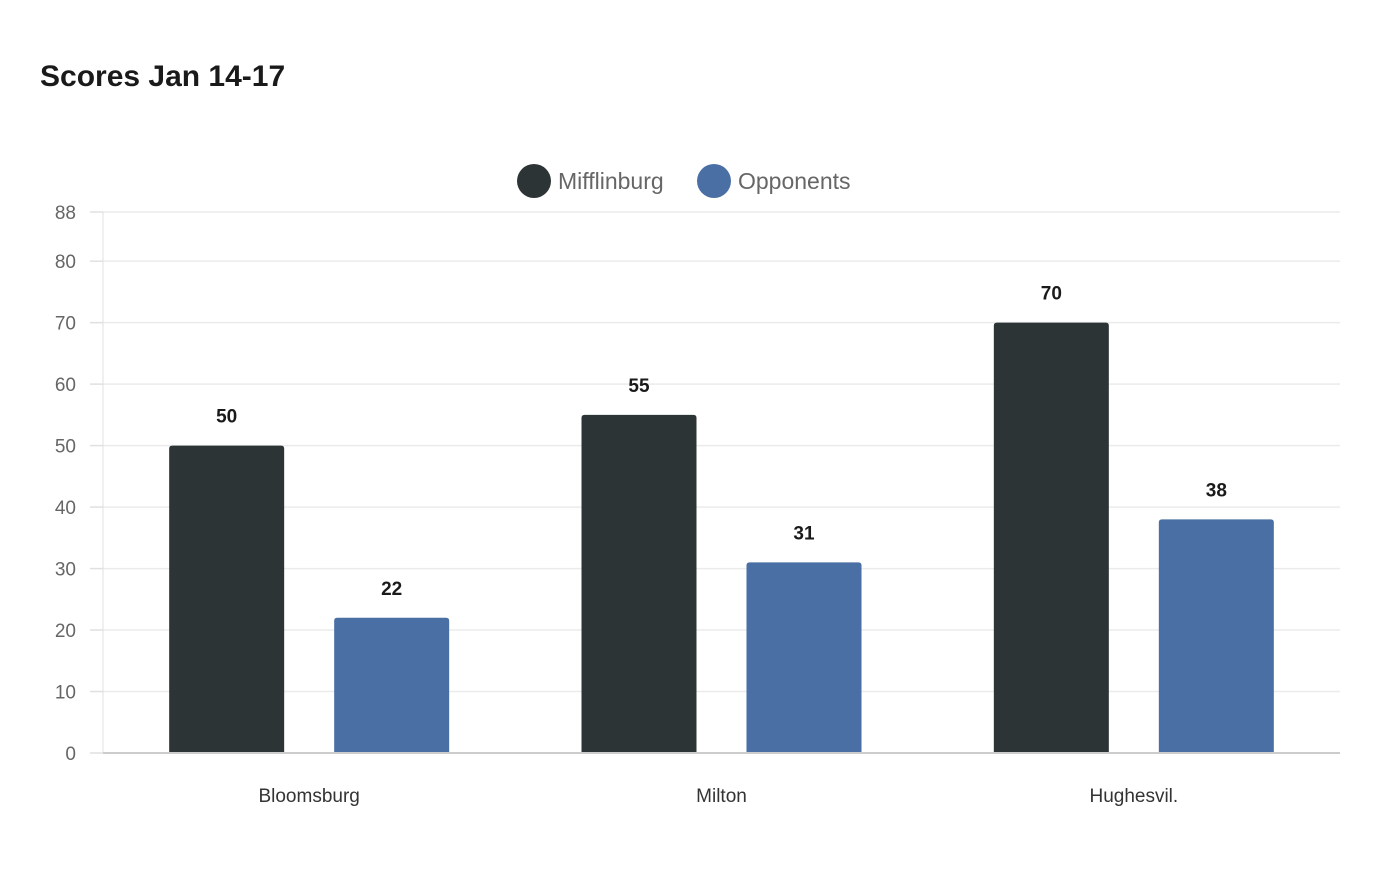  I want to click on y-tick-label: 70, so click(65, 324).